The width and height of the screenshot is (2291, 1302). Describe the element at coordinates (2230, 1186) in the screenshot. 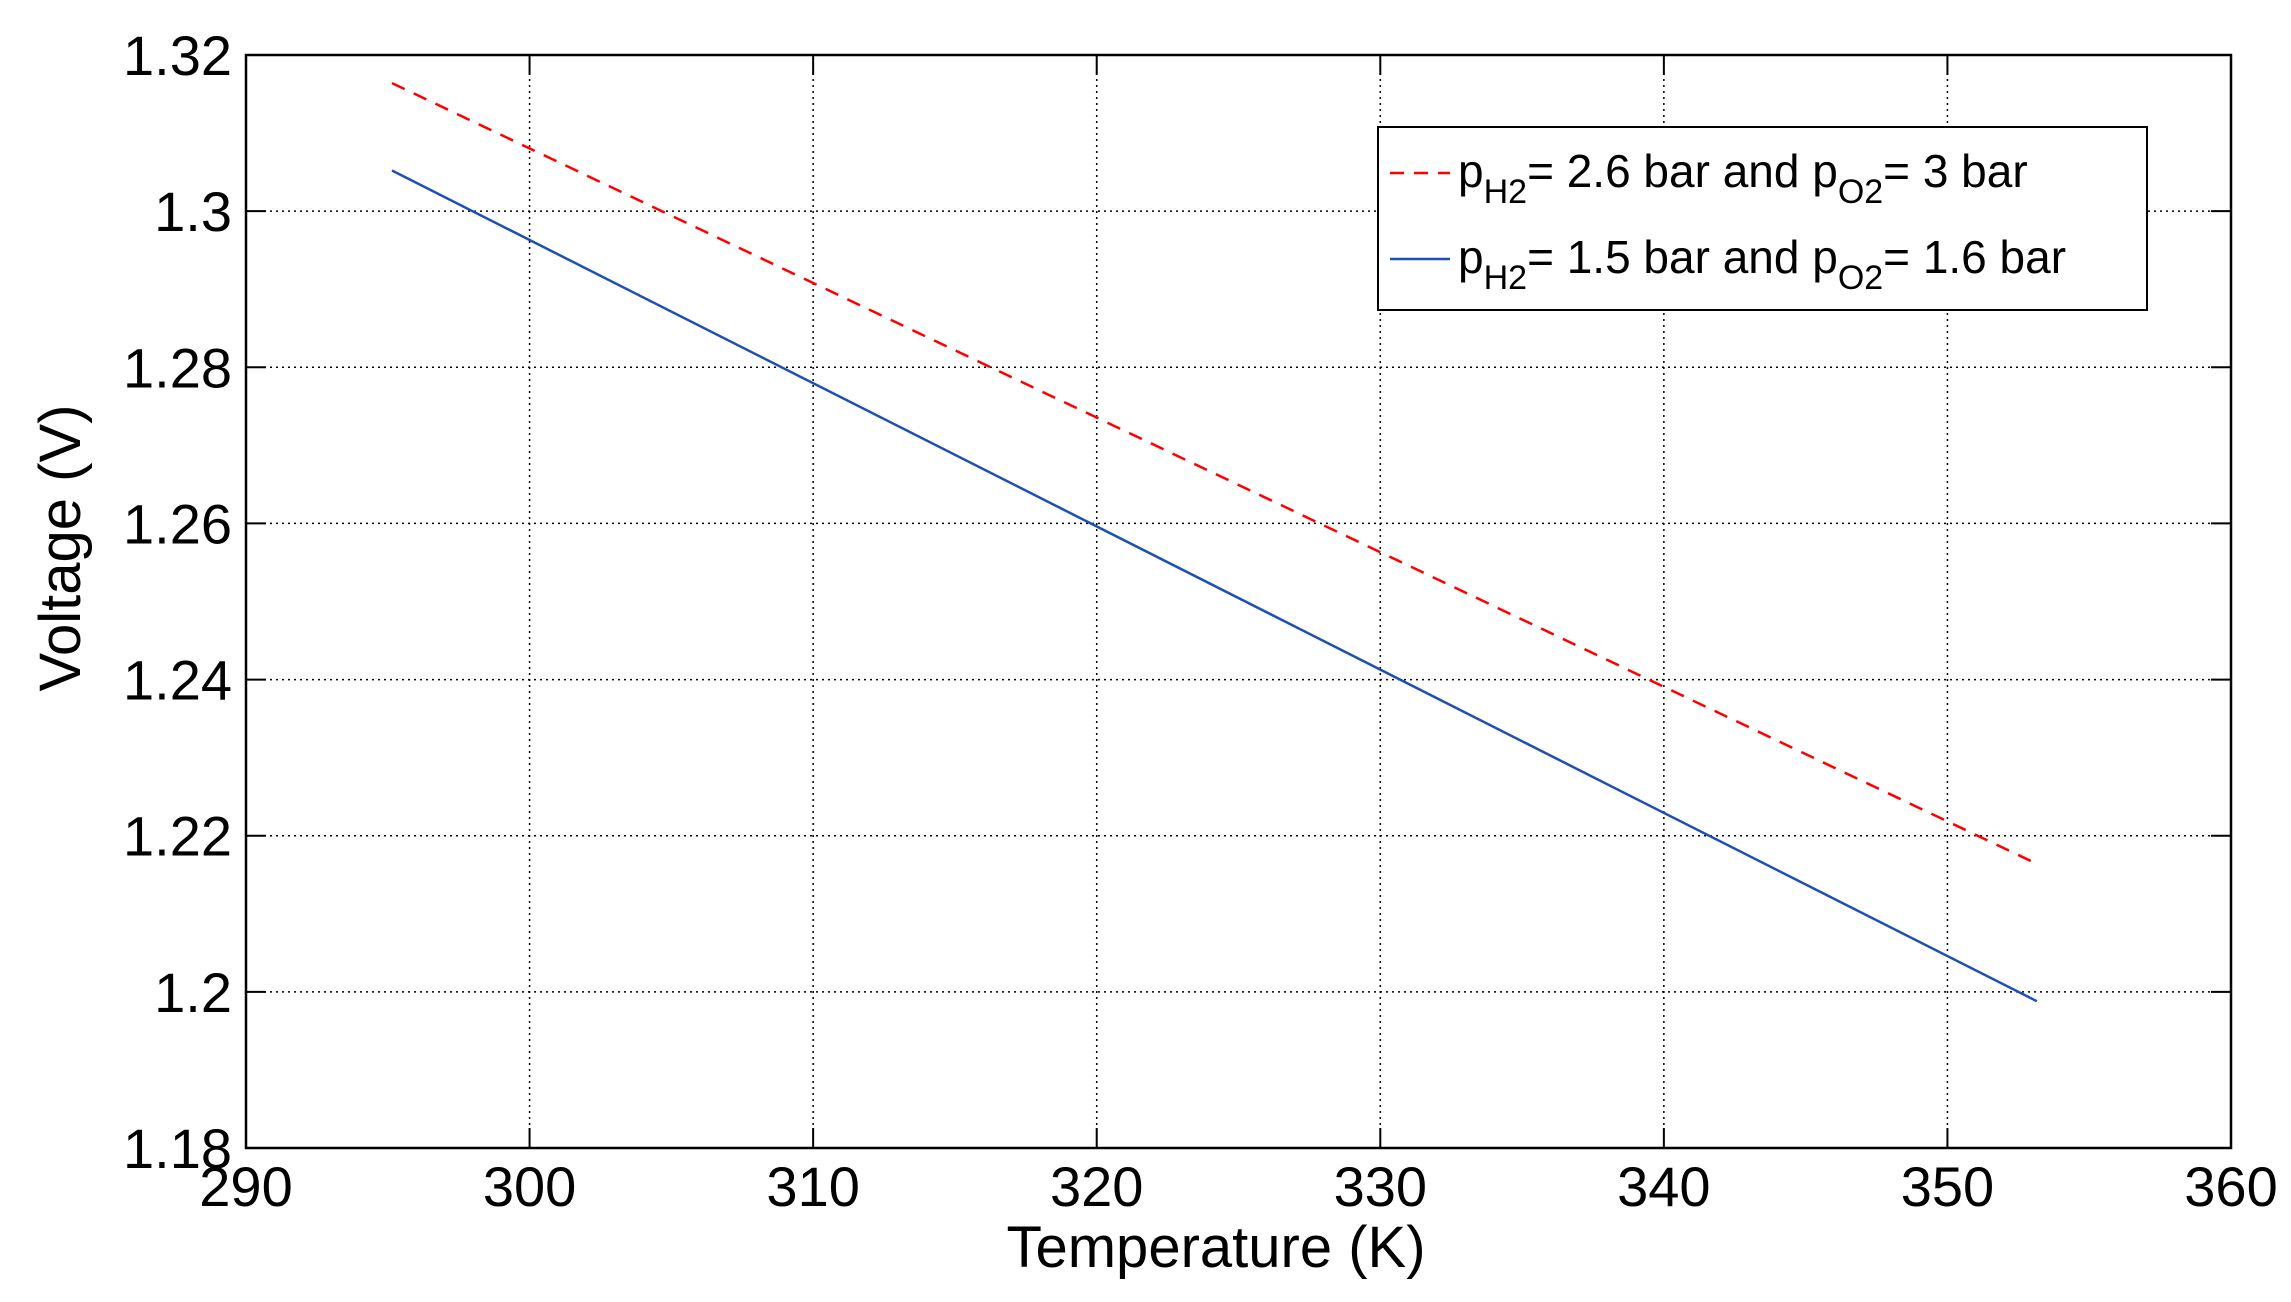

I see `x-tick-label: 360` at that location.